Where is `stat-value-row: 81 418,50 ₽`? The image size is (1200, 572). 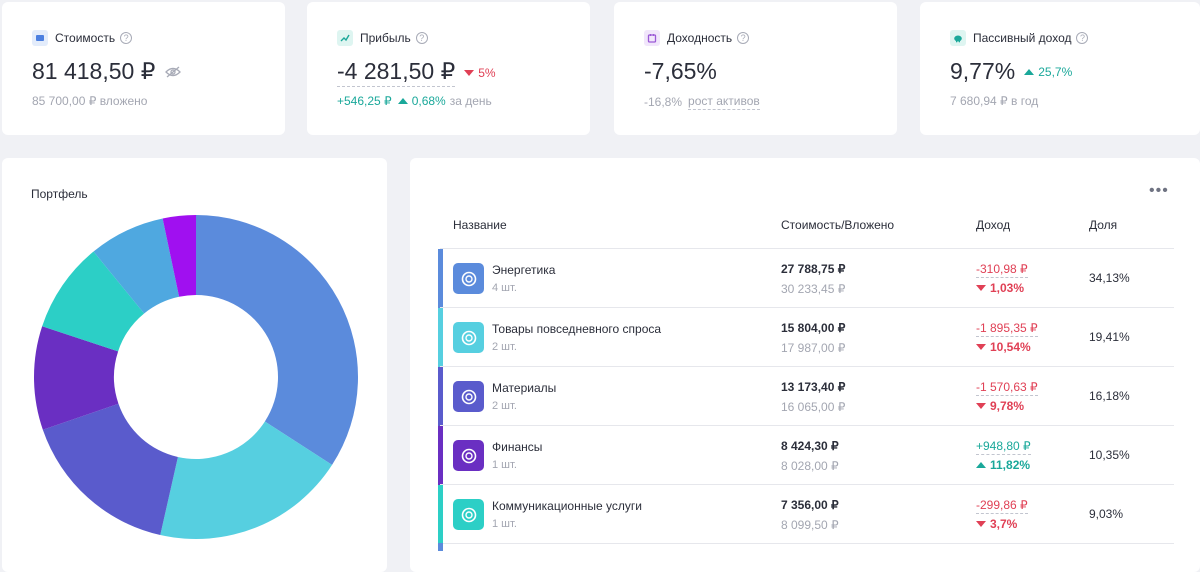 stat-value-row: 81 418,50 ₽ is located at coordinates (107, 71).